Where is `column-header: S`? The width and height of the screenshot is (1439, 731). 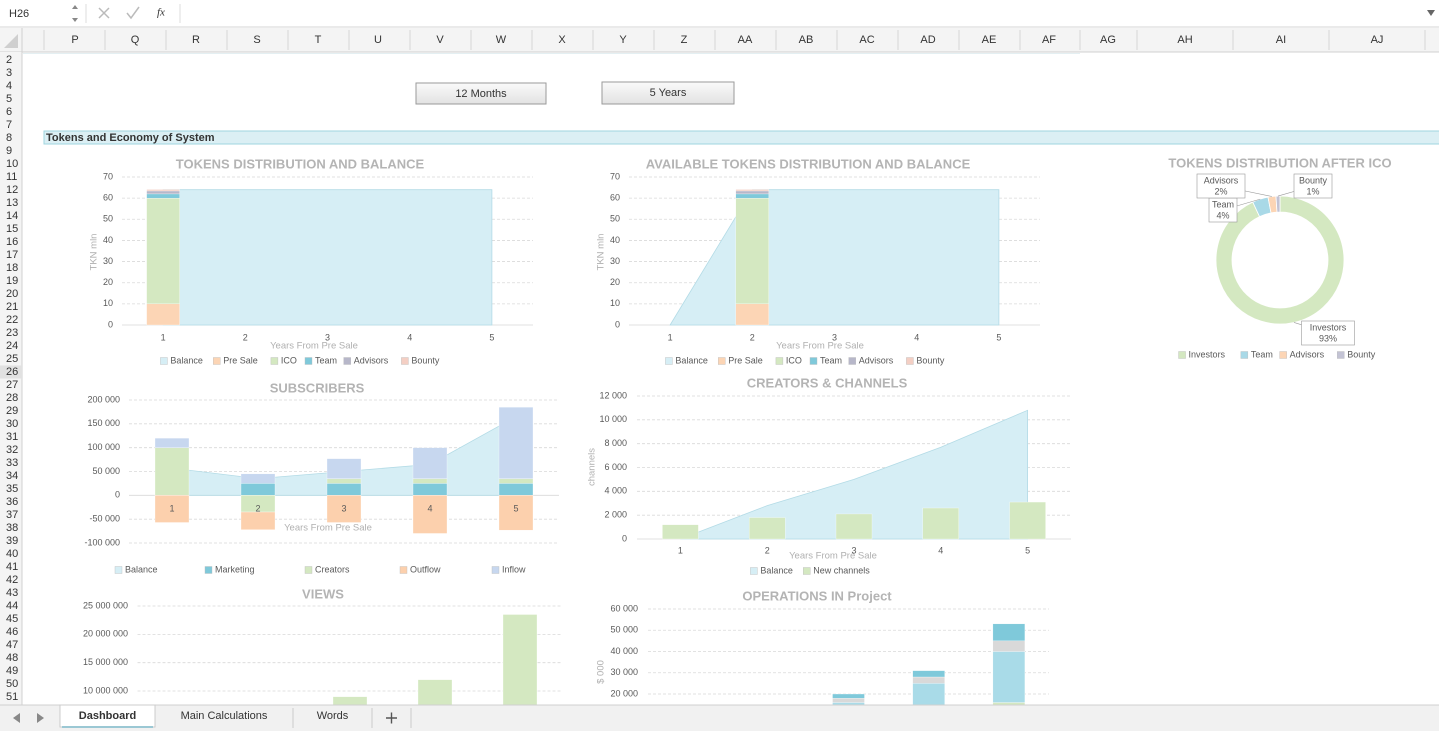 column-header: S is located at coordinates (256, 40).